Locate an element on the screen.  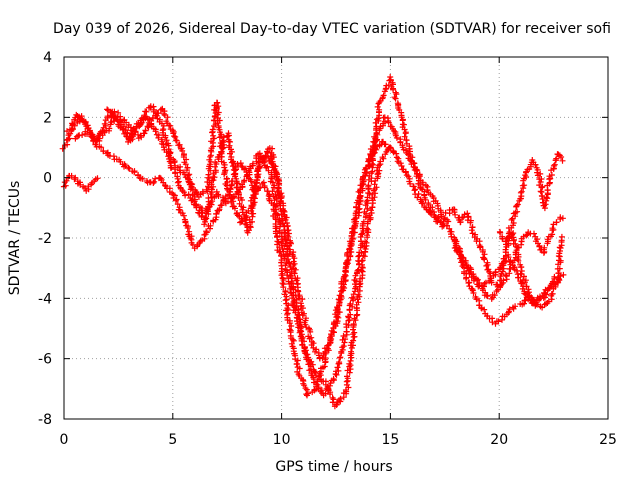
y-tick-label: -4 is located at coordinates (45, 299).